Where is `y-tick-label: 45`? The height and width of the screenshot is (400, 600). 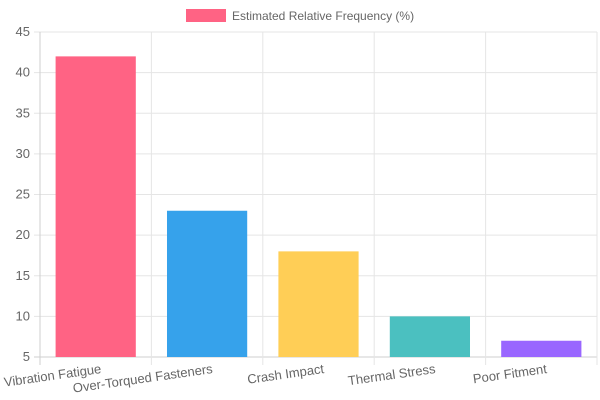 y-tick-label: 45 is located at coordinates (23, 31).